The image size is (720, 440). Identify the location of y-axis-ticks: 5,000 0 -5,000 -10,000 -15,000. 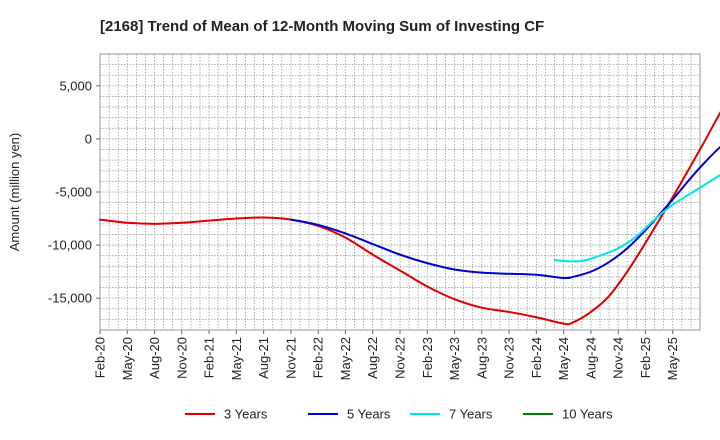
(74, 192).